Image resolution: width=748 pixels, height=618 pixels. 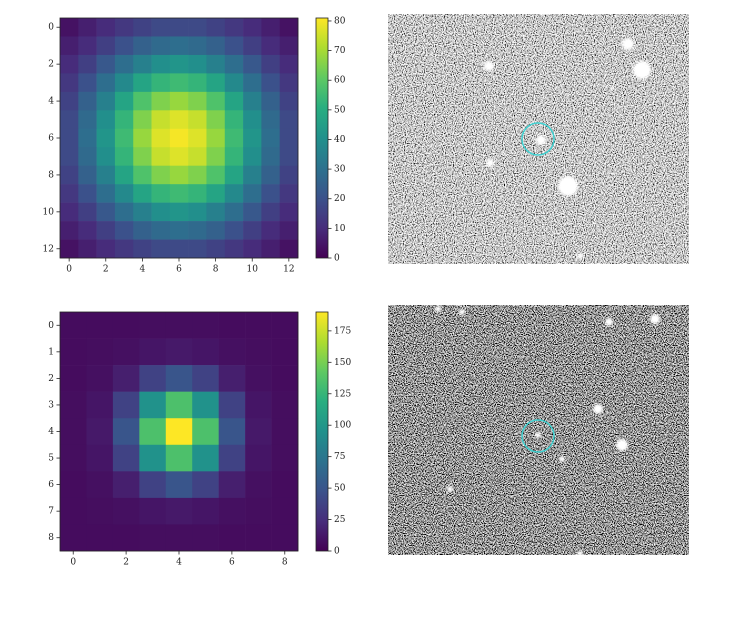 I want to click on colorbar-tick-label: 50, so click(x=340, y=110).